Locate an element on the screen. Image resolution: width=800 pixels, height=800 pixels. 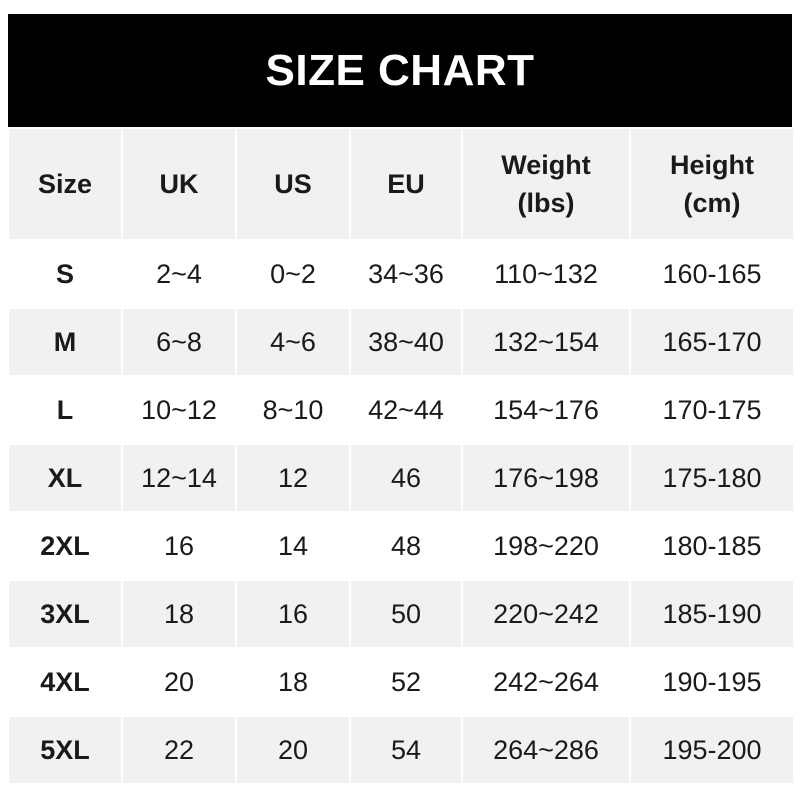
column-header-unit: (lbs) is located at coordinates (546, 203).